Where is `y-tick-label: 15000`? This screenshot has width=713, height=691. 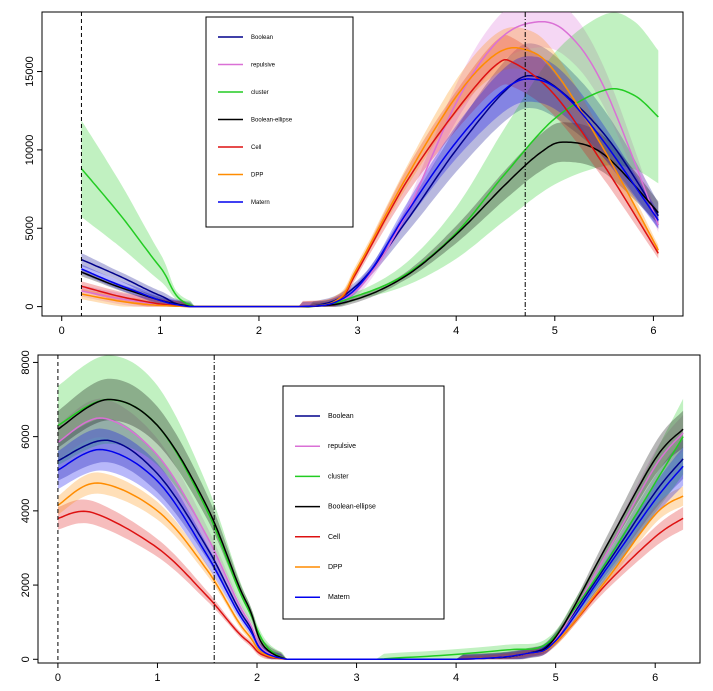
y-tick-label: 15000 is located at coordinates (30, 71).